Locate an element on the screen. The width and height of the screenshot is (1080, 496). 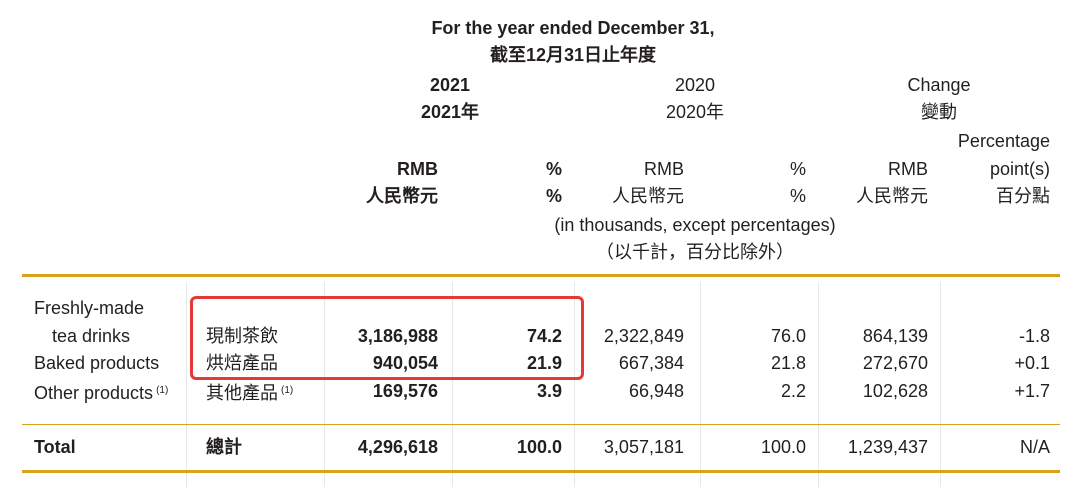
row-label-zh-text: 其他產品 is located at coordinates (242, 393).